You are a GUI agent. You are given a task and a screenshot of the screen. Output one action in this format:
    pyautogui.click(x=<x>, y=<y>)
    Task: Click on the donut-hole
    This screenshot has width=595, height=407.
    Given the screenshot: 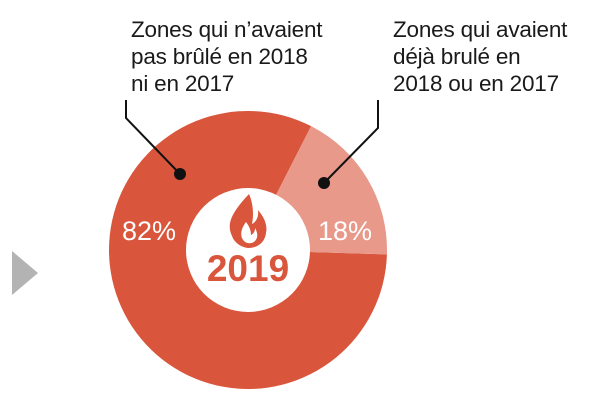 What is the action you would take?
    pyautogui.click(x=248, y=250)
    